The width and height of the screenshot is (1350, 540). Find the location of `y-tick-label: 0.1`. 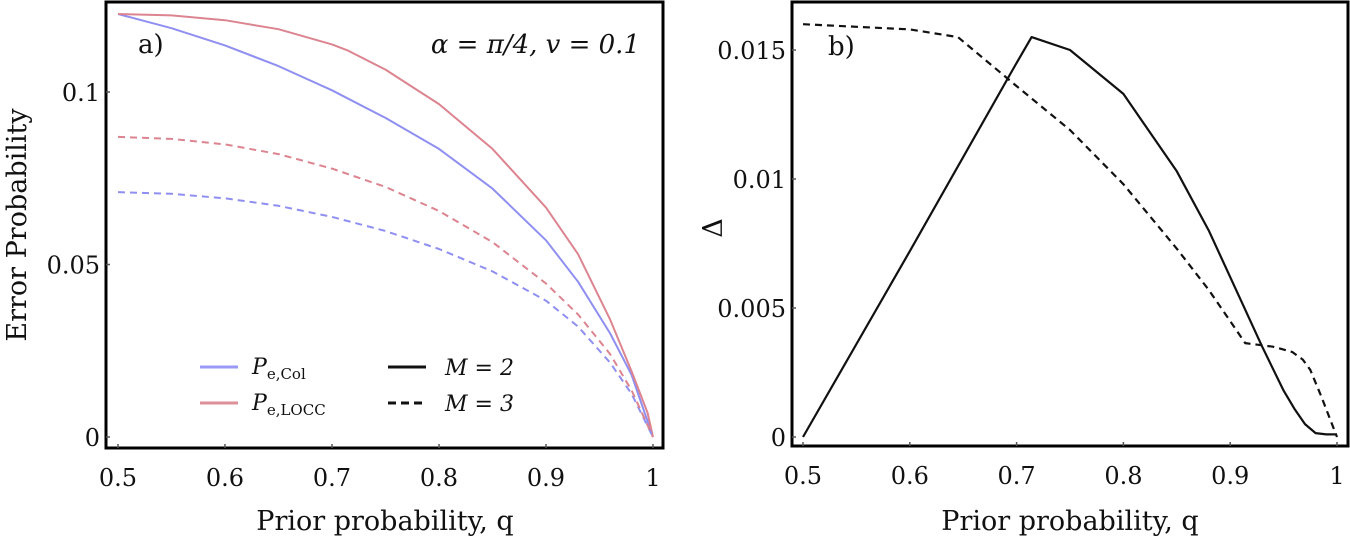

y-tick-label: 0.1 is located at coordinates (81, 93).